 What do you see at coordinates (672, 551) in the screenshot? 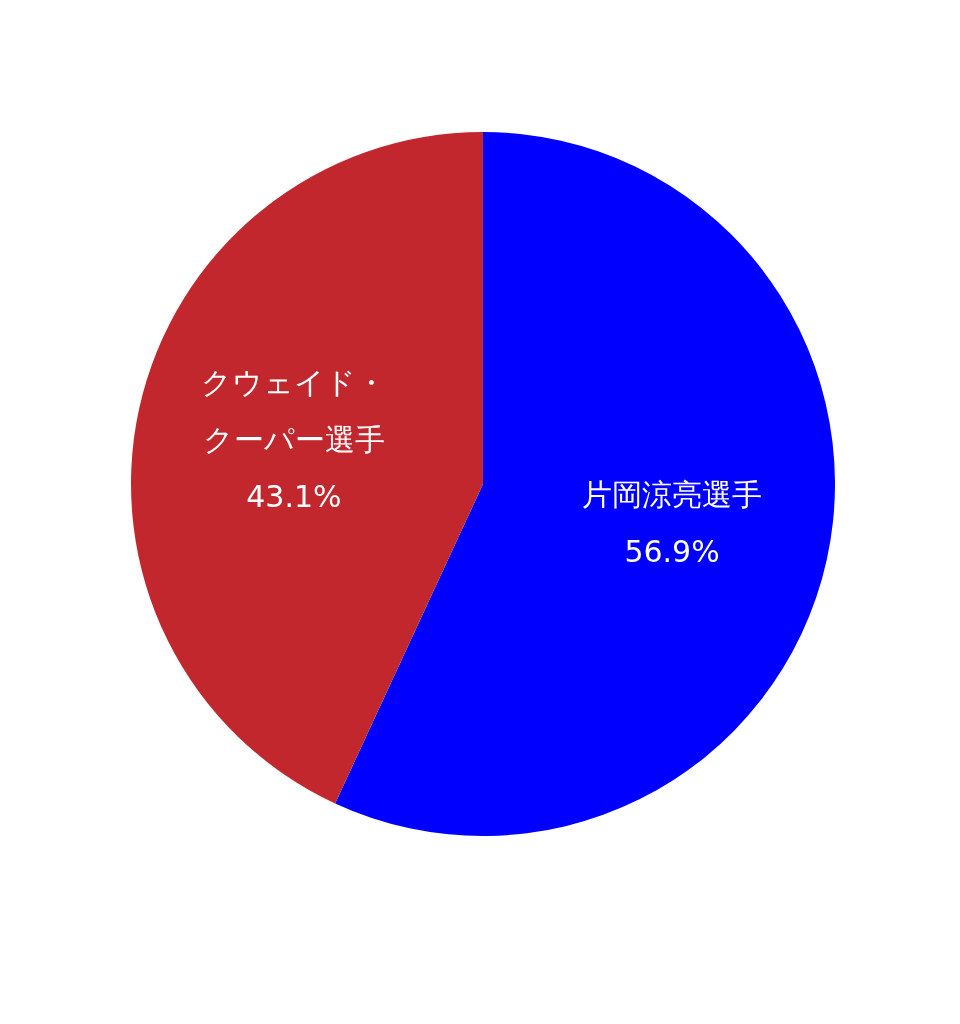
I see `data-label: 56.9%` at bounding box center [672, 551].